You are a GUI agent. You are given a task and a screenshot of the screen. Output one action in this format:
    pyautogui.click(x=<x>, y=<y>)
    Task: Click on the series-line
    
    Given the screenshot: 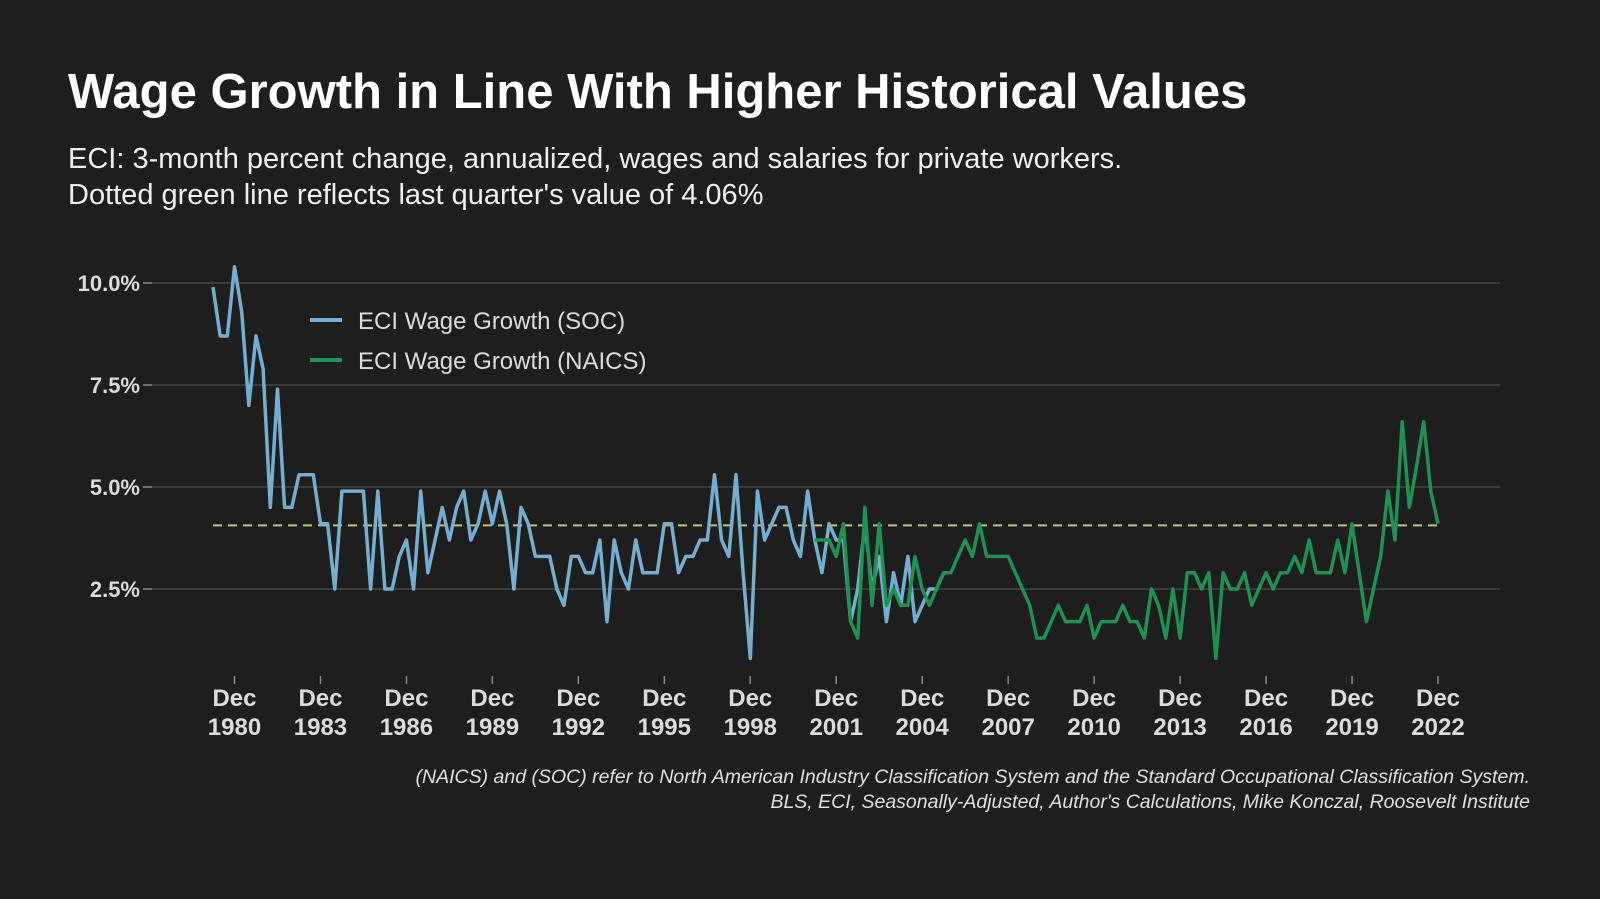 What is the action you would take?
    pyautogui.click(x=1127, y=540)
    